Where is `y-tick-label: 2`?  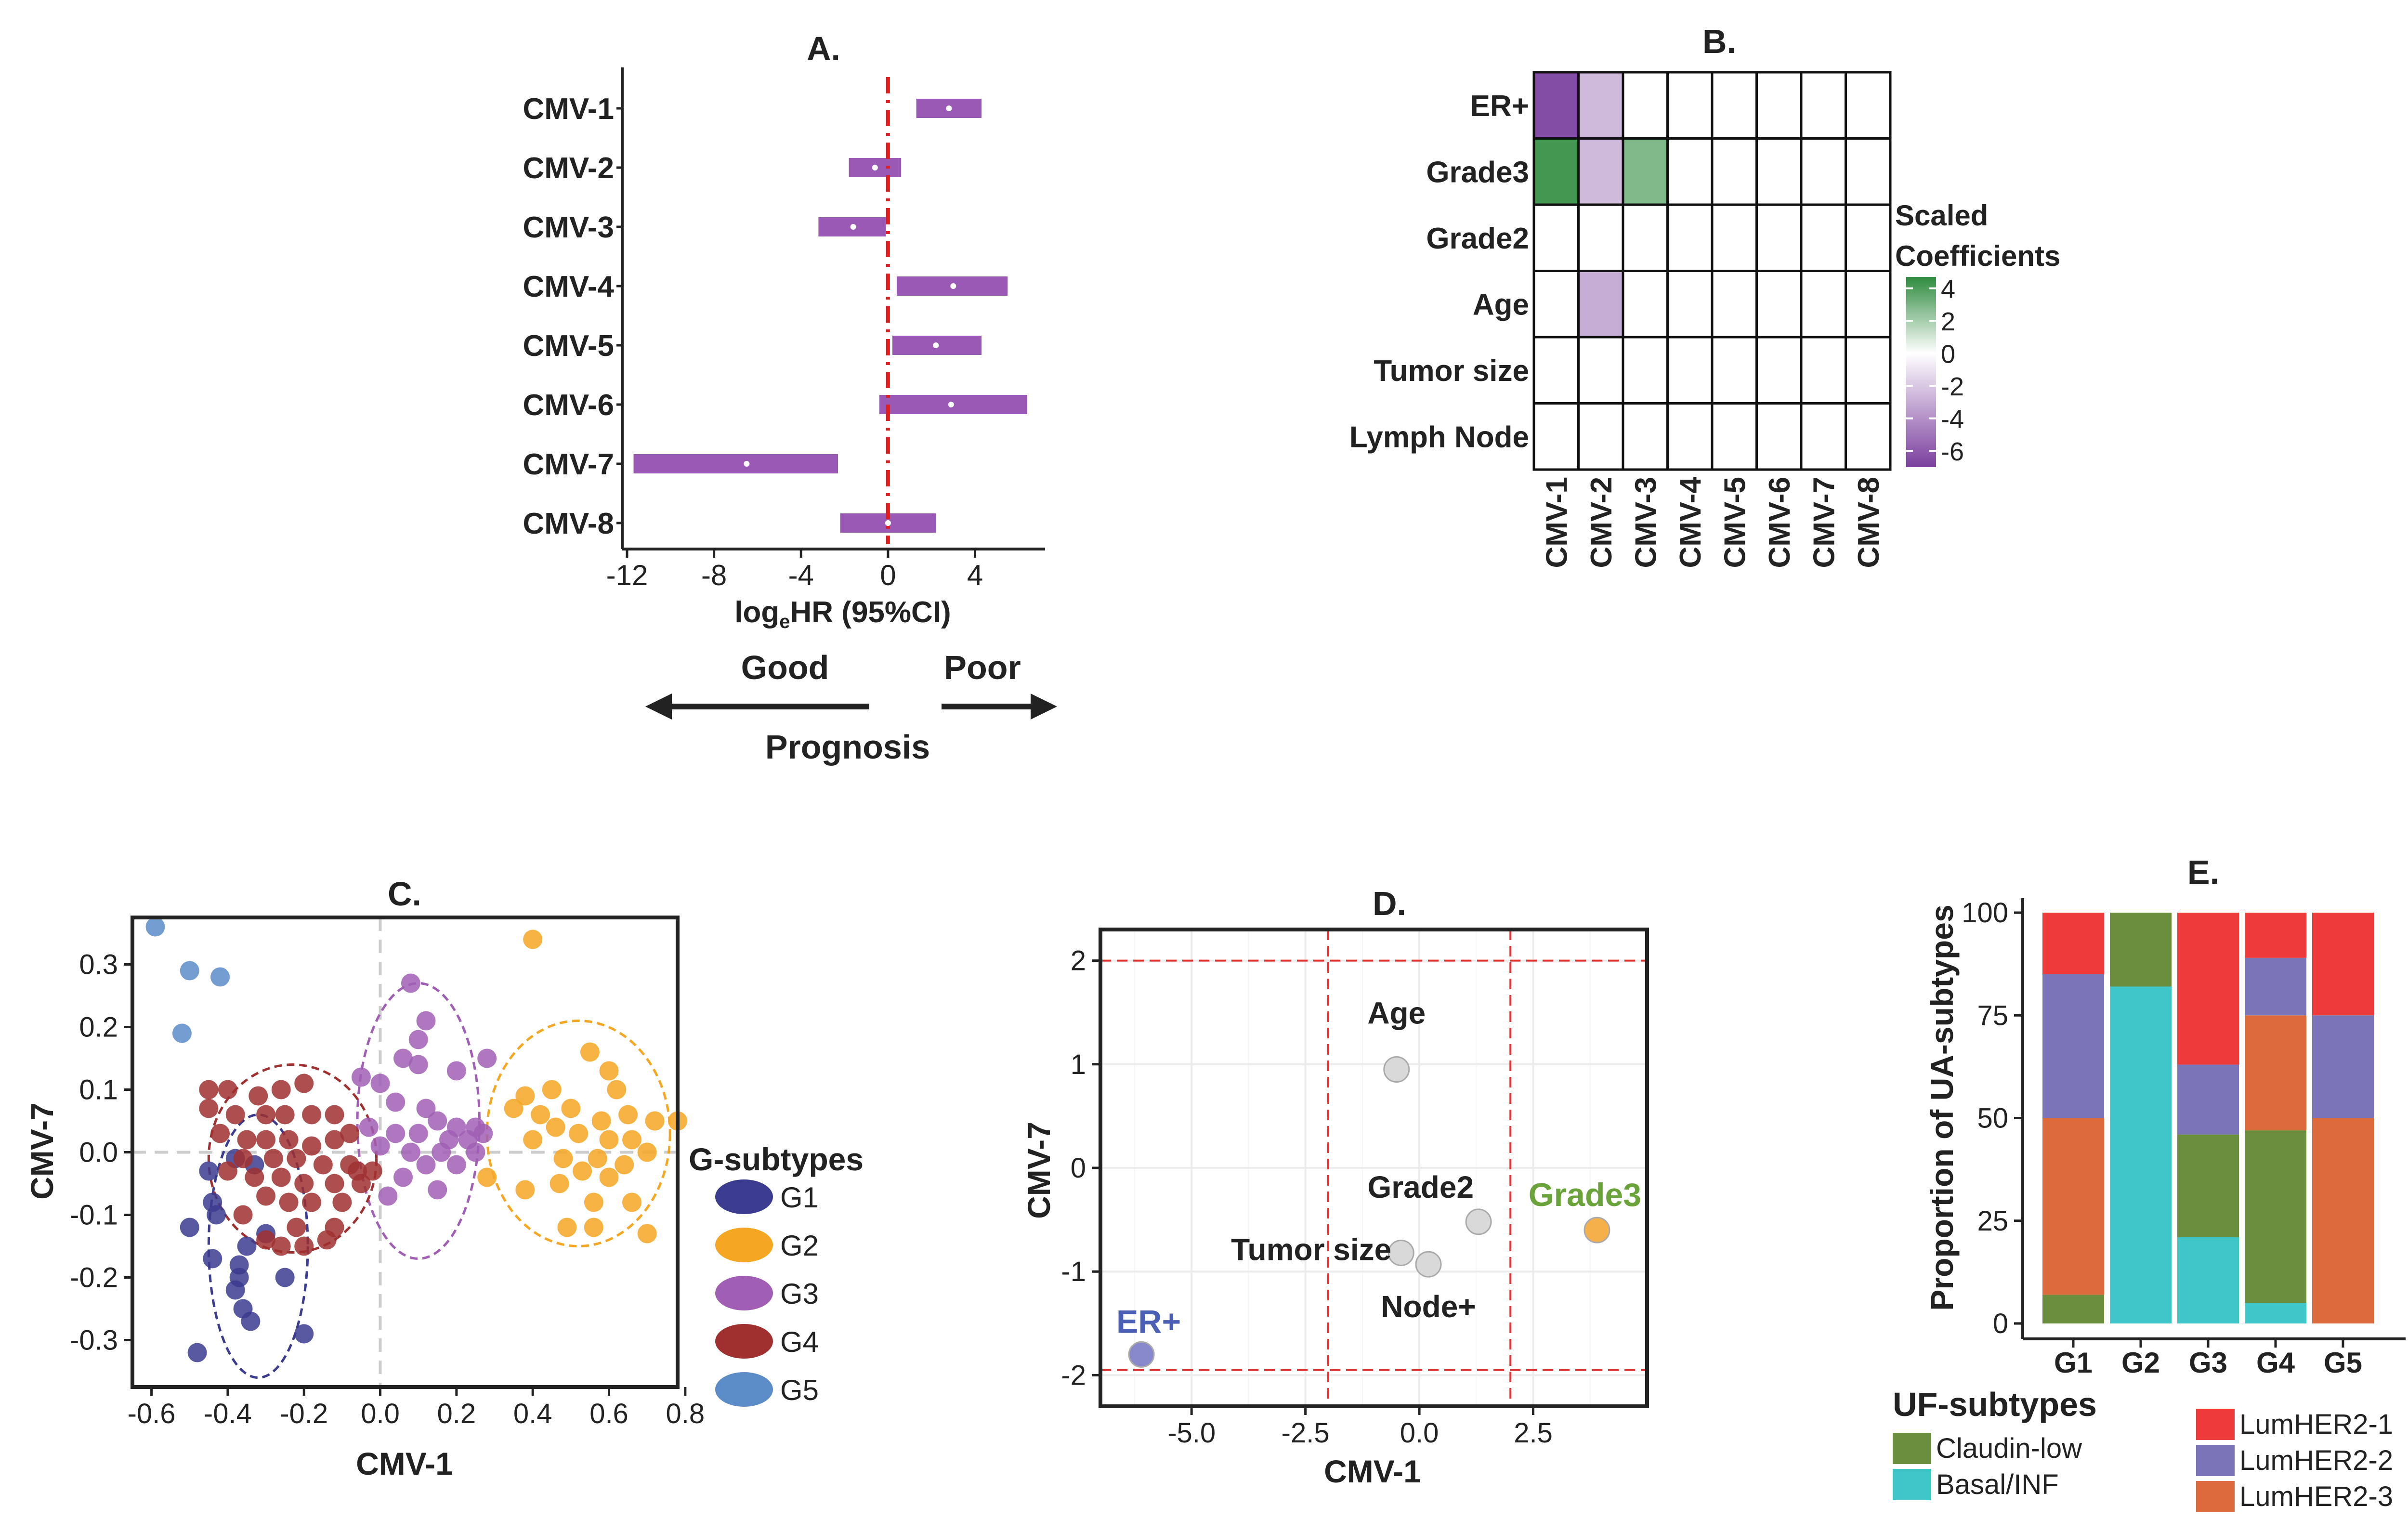
y-tick-label: 2 is located at coordinates (1078, 961).